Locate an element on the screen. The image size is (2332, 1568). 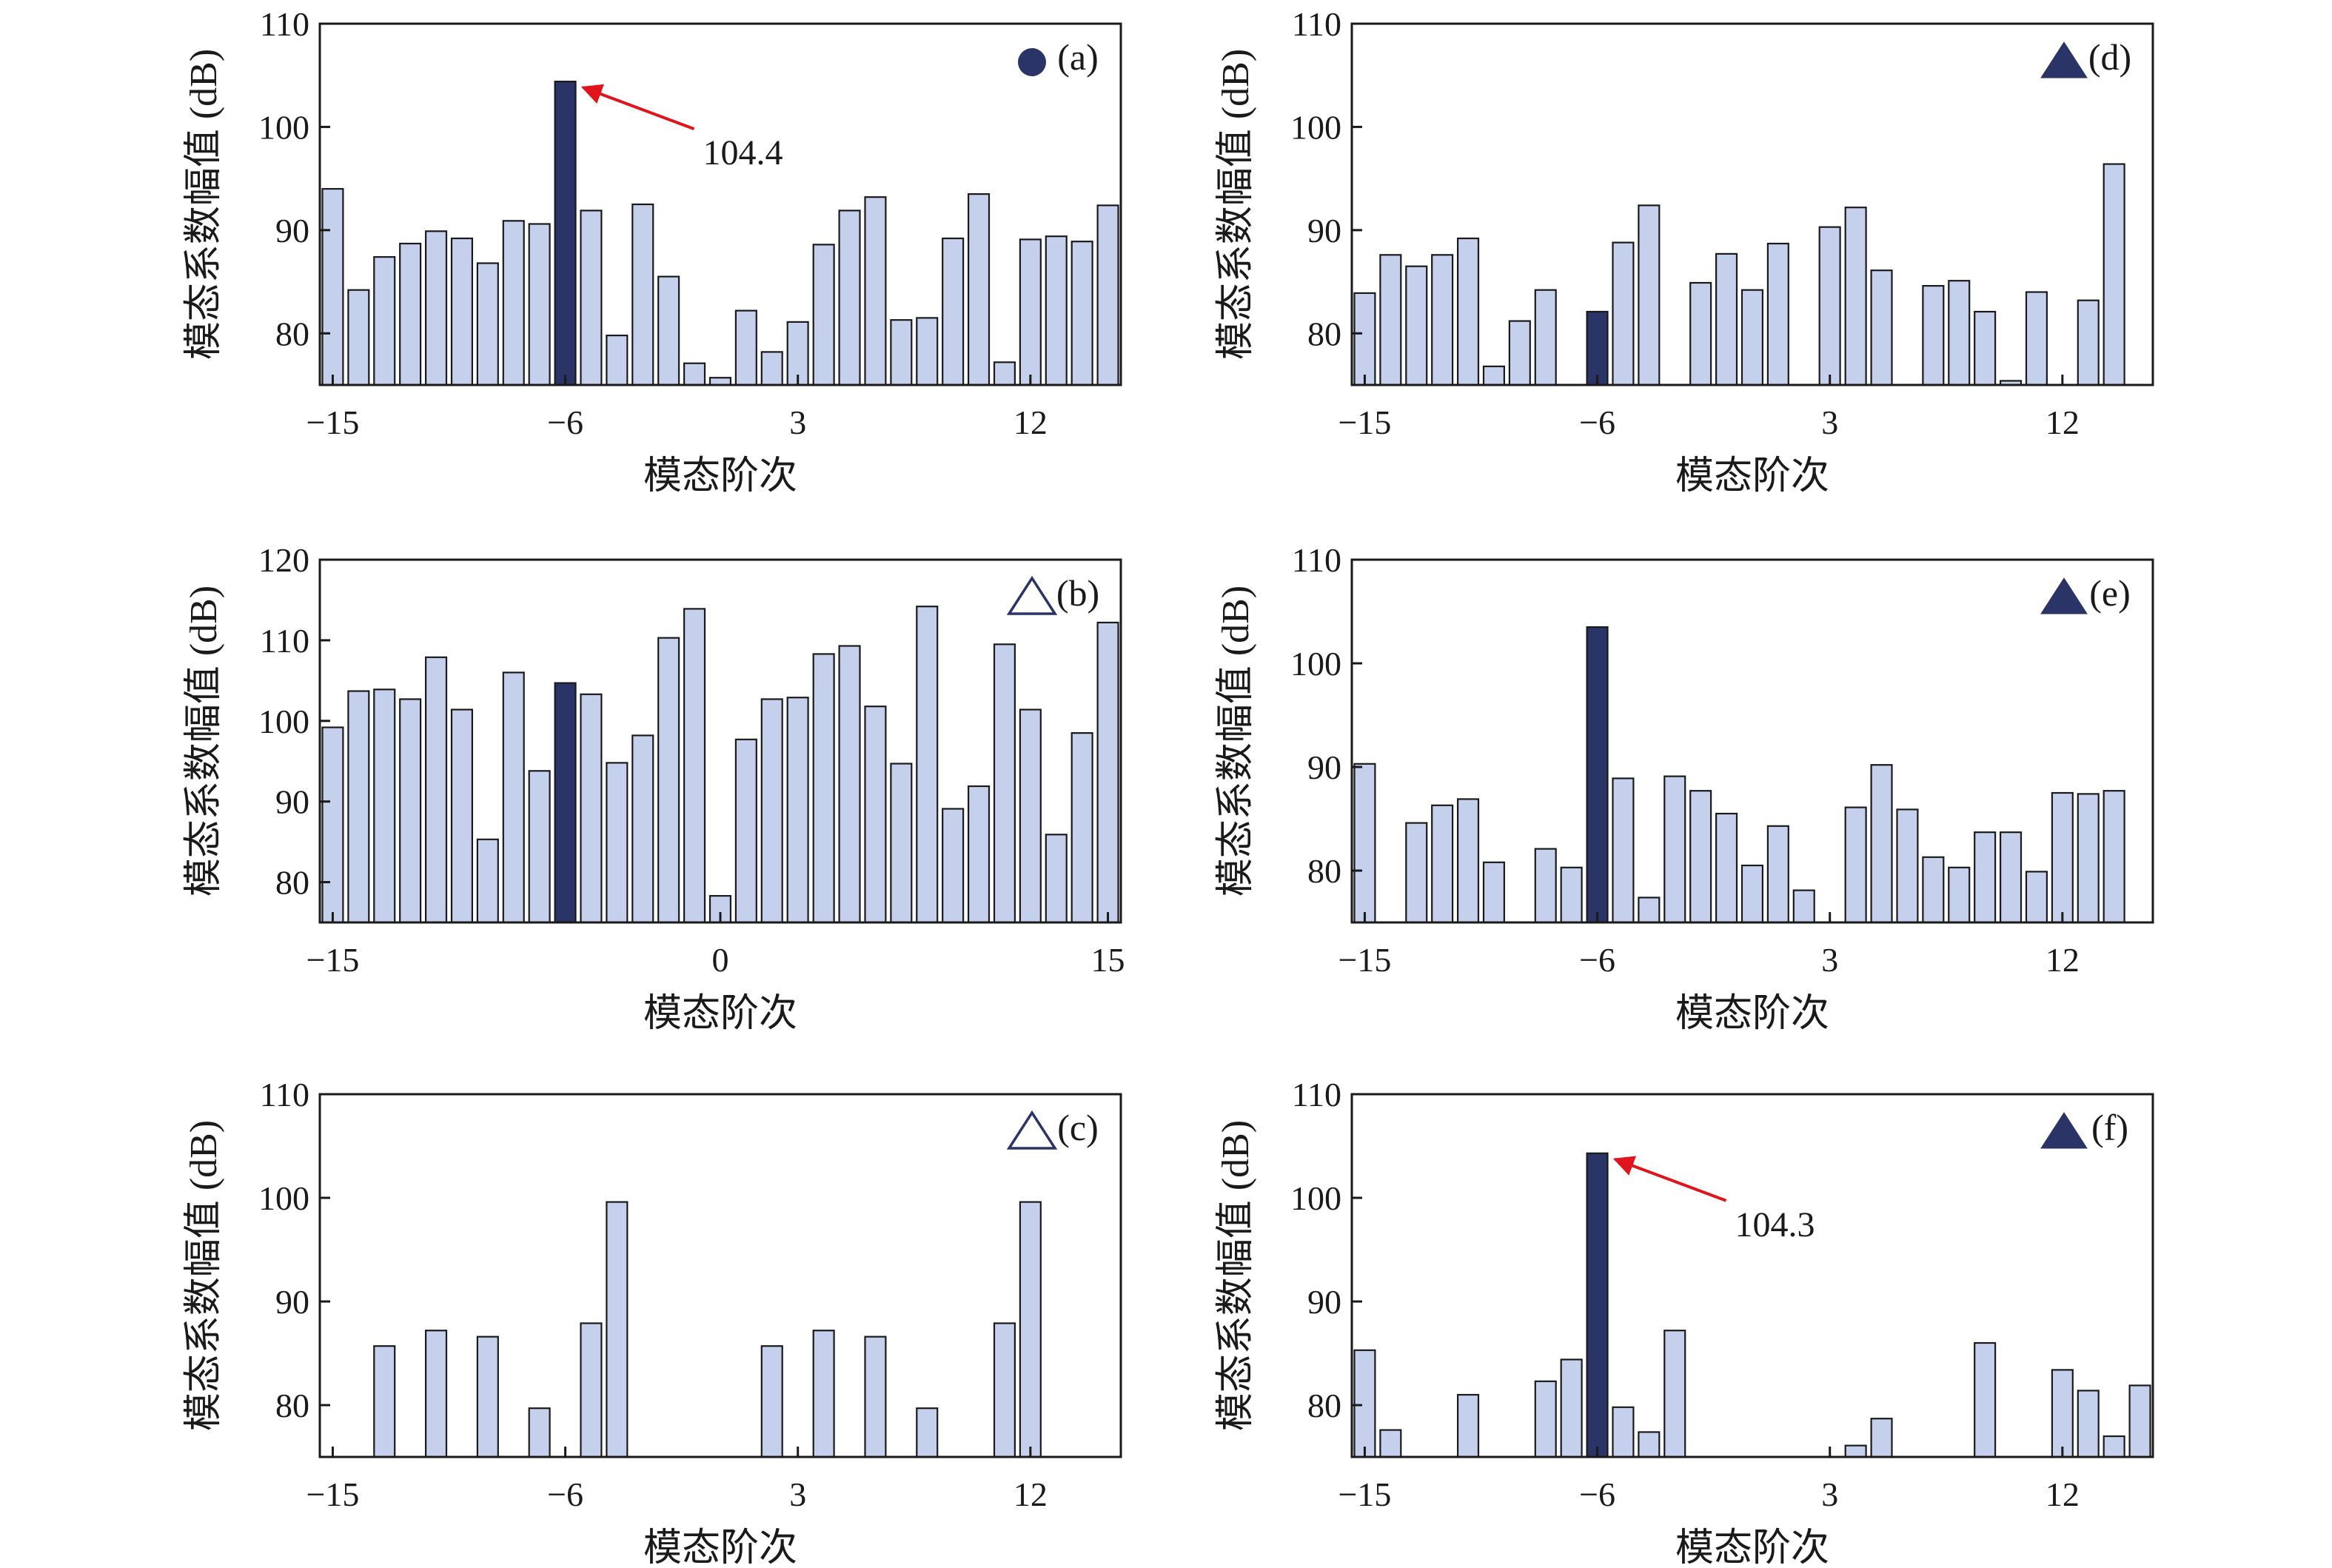
x-tick-label: 15 is located at coordinates (1108, 960).